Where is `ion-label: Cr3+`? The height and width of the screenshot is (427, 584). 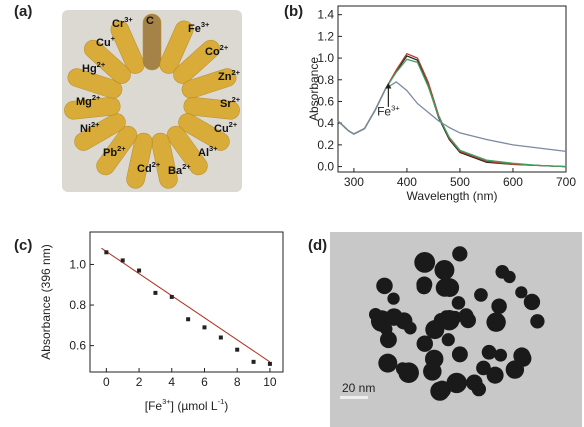 ion-label: Cr3+ is located at coordinates (122, 22).